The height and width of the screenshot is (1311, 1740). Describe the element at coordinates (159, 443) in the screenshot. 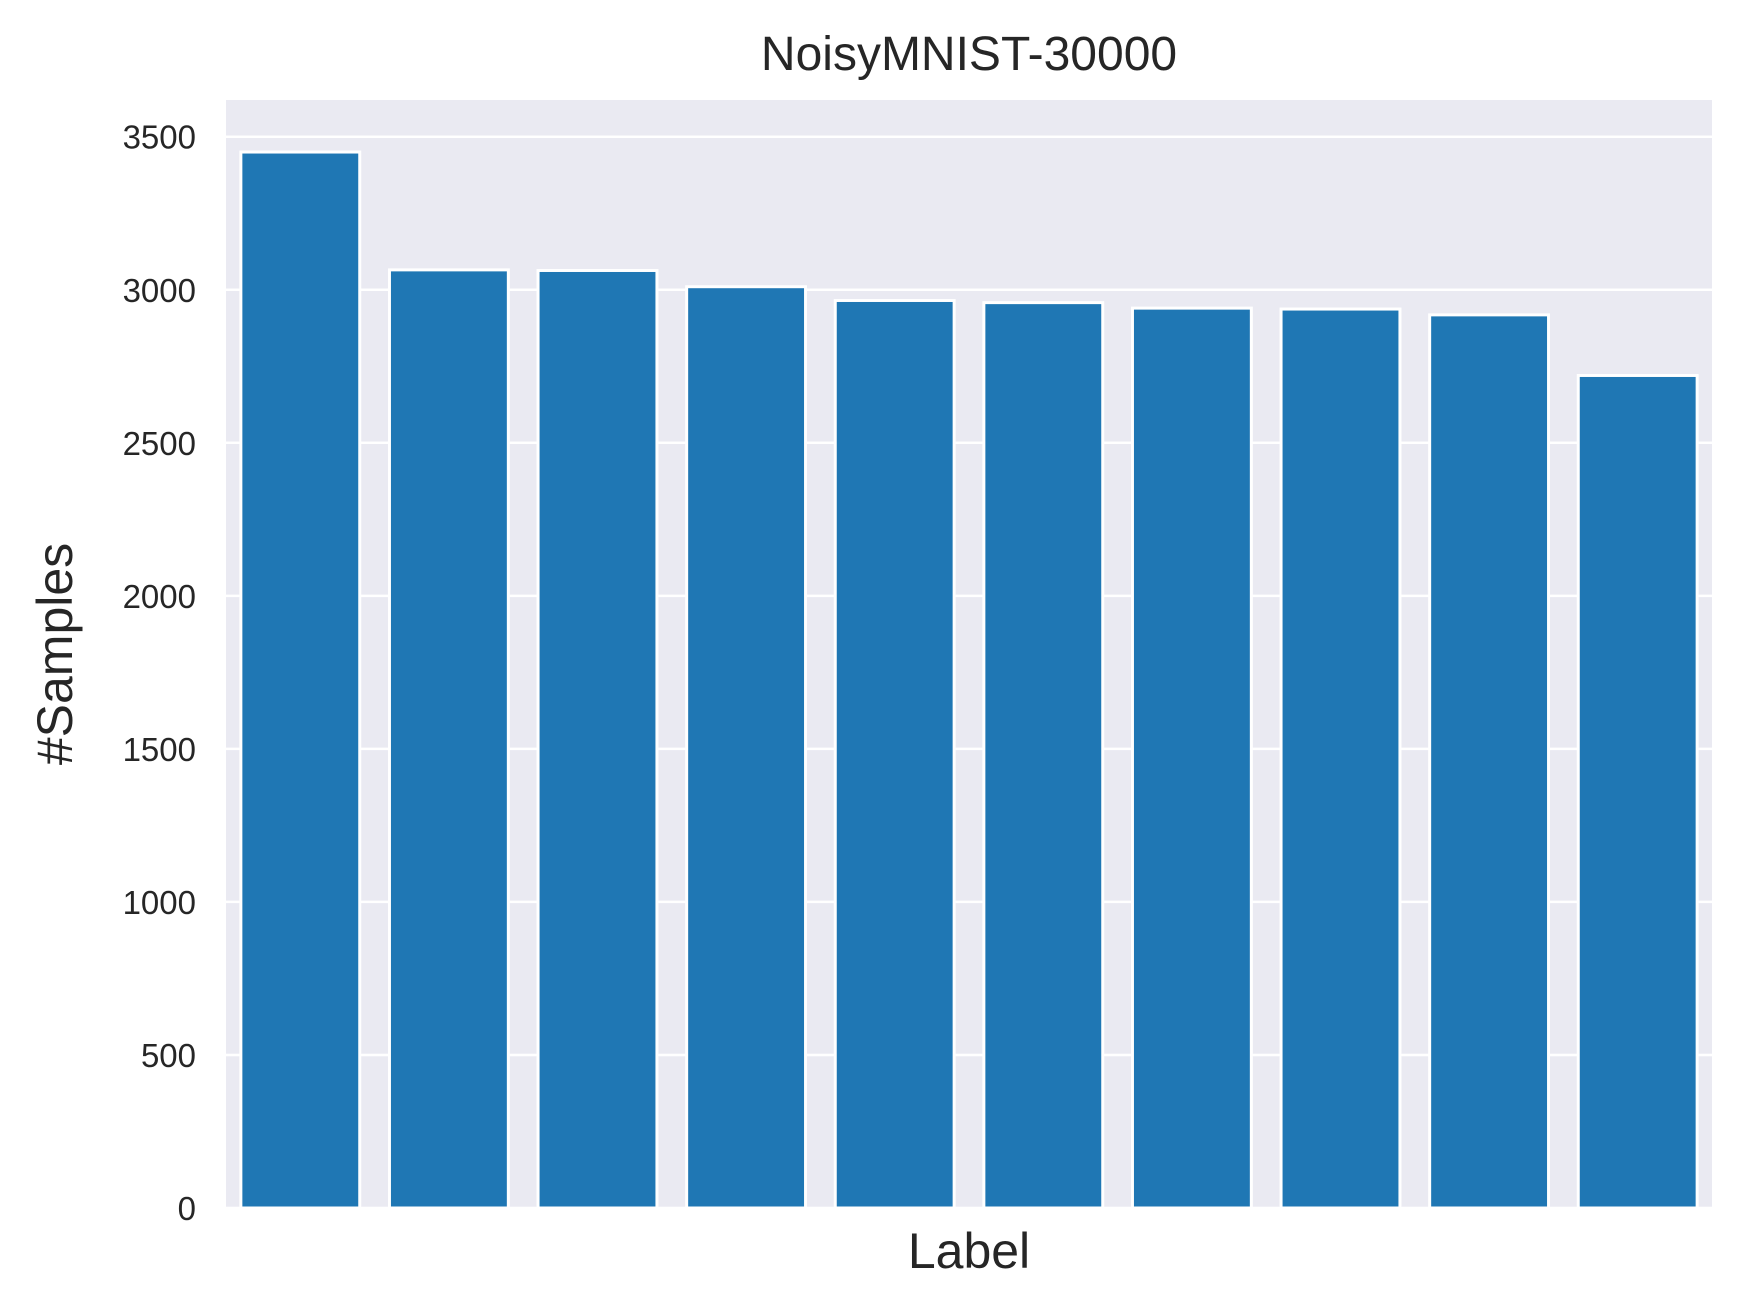

I see `y-tick-label: 2500` at that location.